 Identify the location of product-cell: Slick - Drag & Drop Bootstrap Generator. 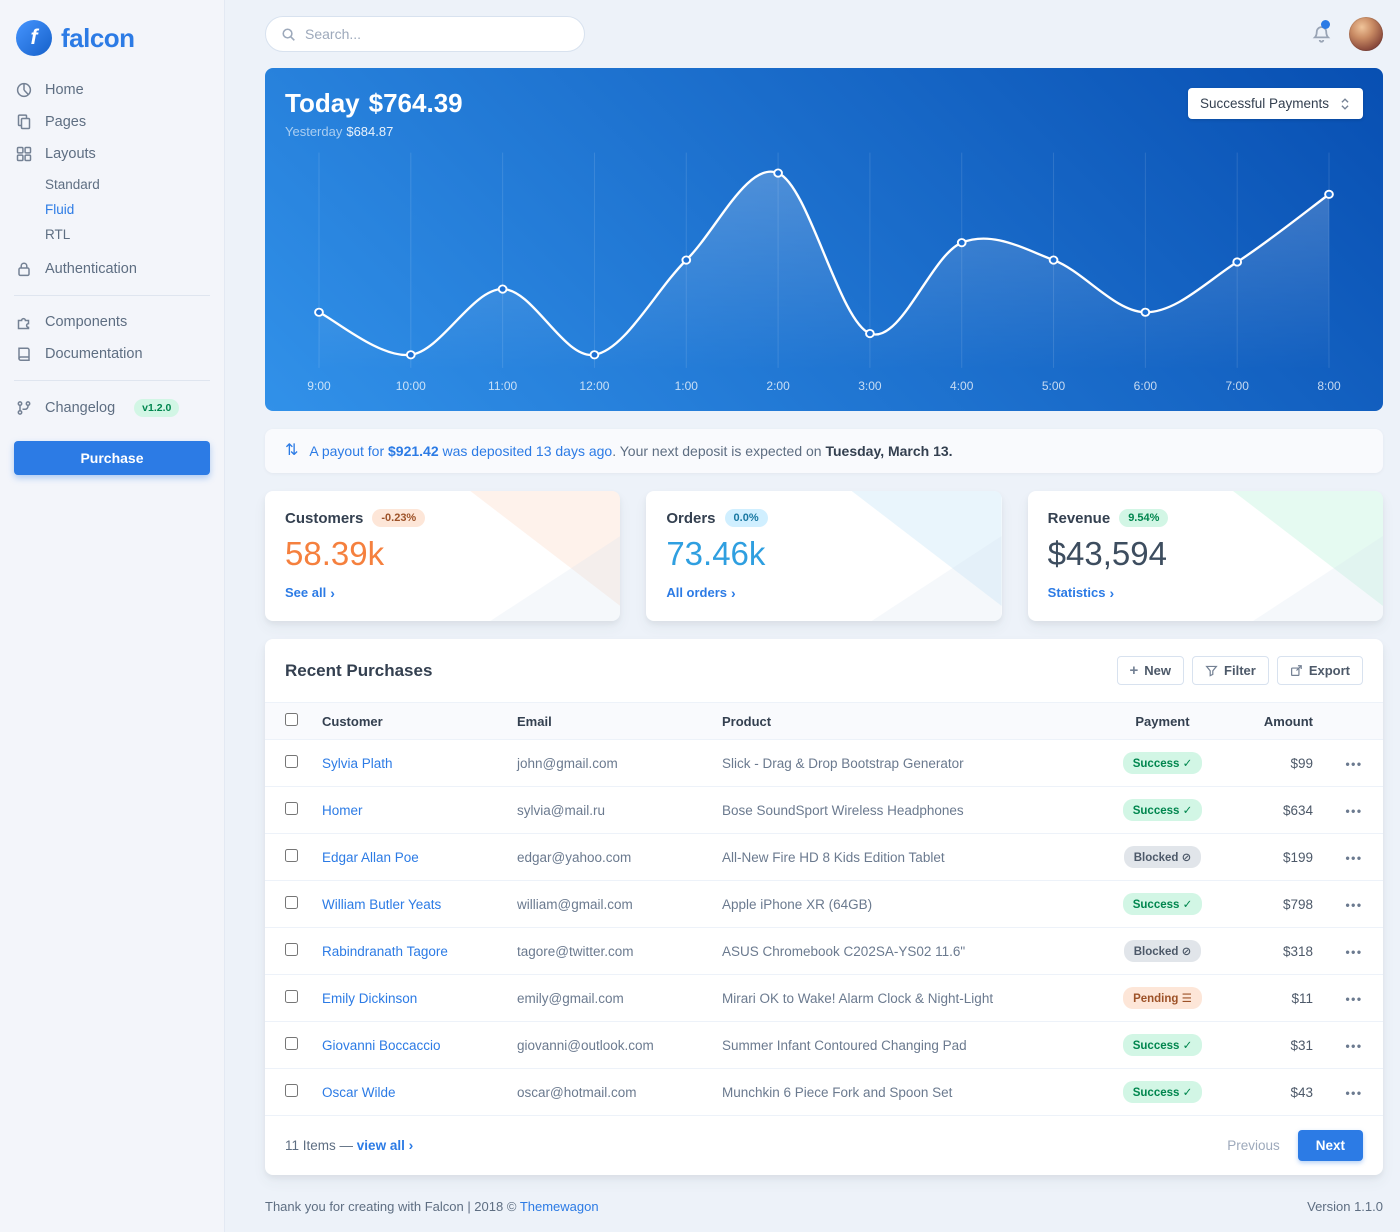
(902, 763).